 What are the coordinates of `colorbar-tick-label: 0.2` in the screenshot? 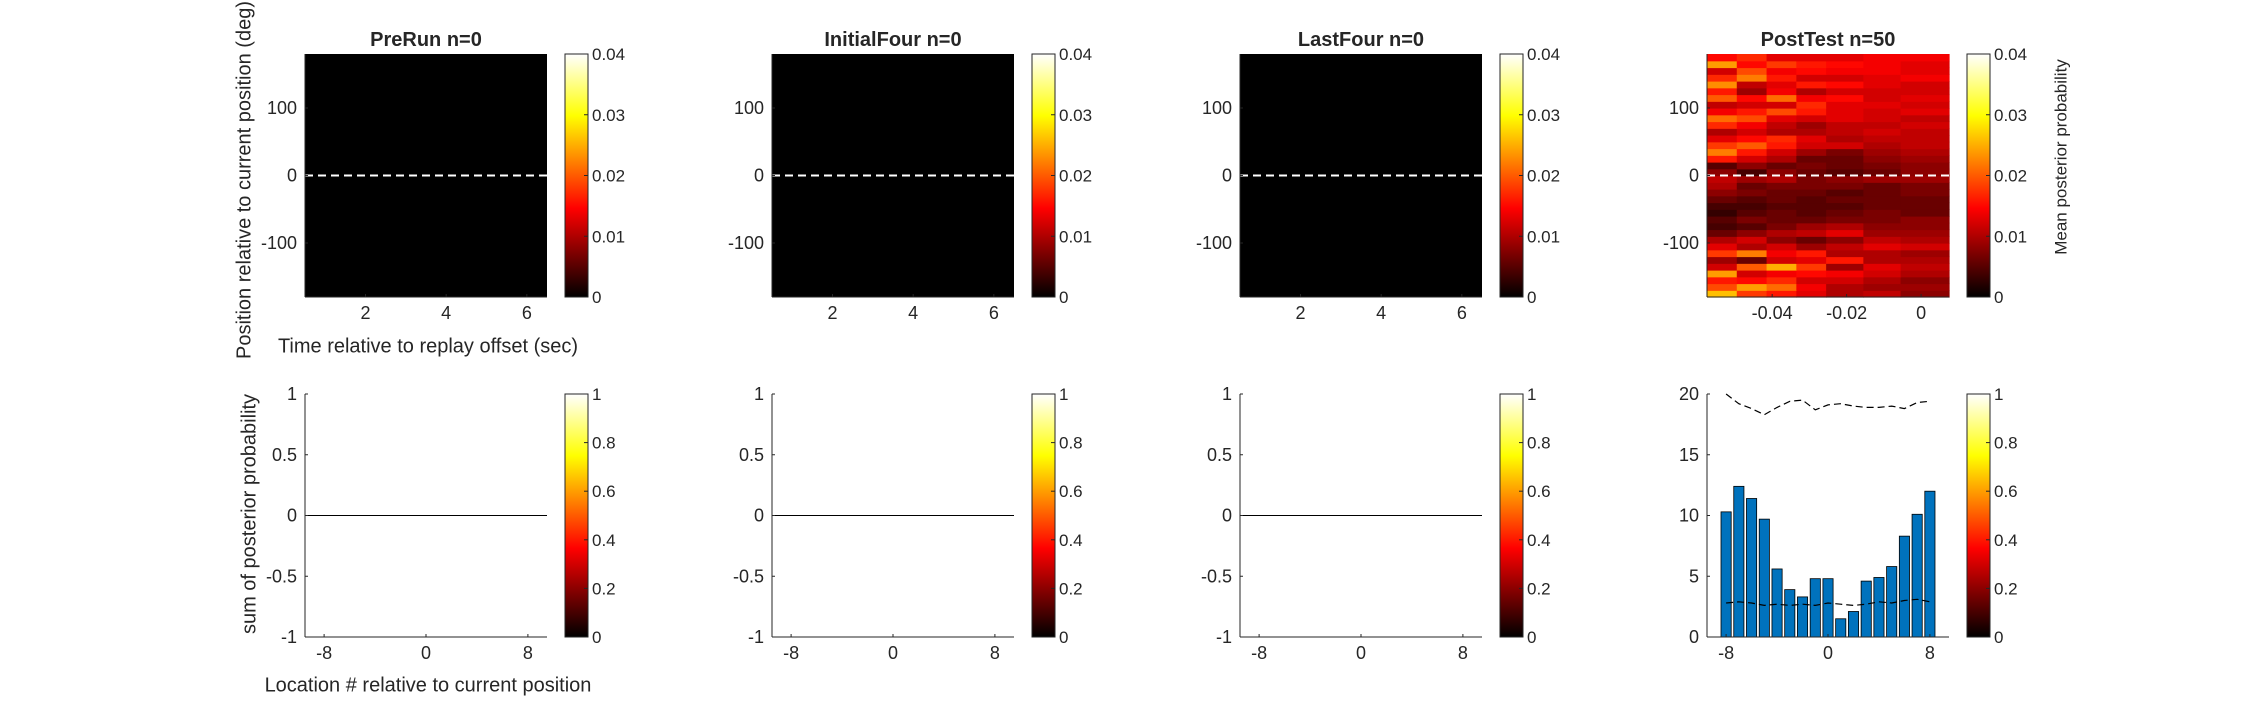 It's located at (604, 588).